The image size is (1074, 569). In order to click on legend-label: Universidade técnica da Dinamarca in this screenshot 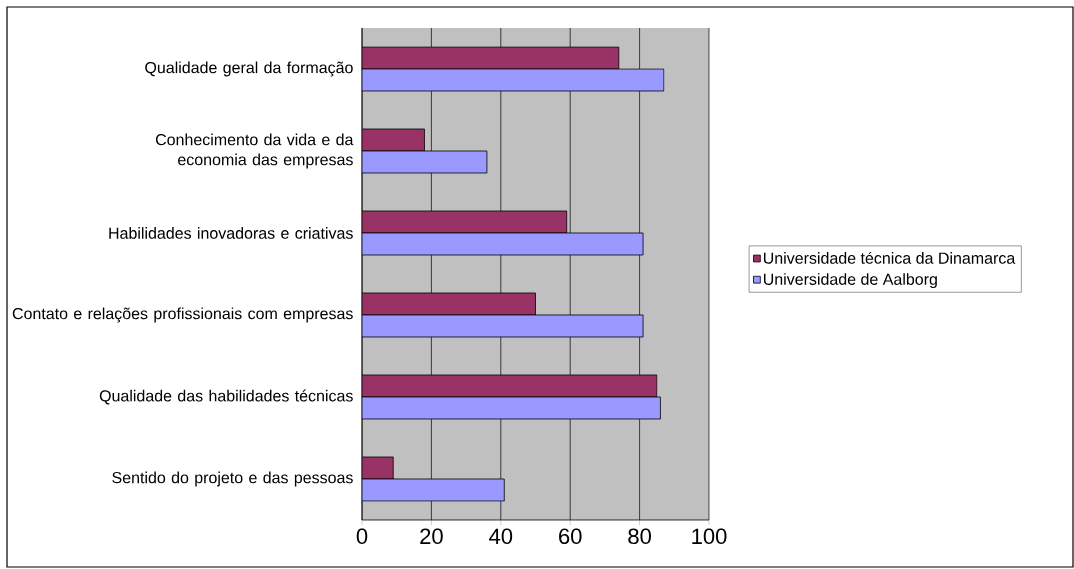, I will do `click(889, 257)`.